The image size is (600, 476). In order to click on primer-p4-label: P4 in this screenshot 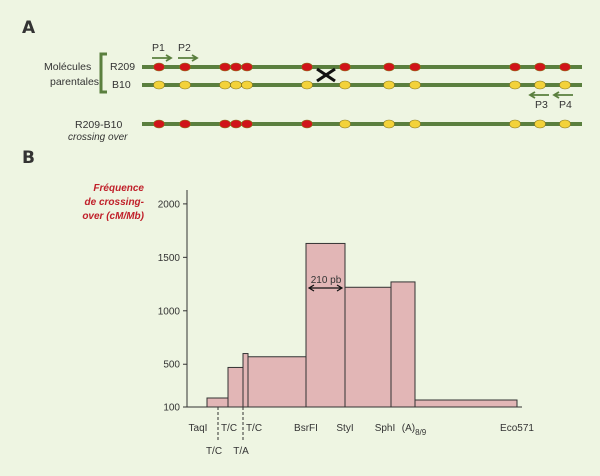, I will do `click(565, 105)`.